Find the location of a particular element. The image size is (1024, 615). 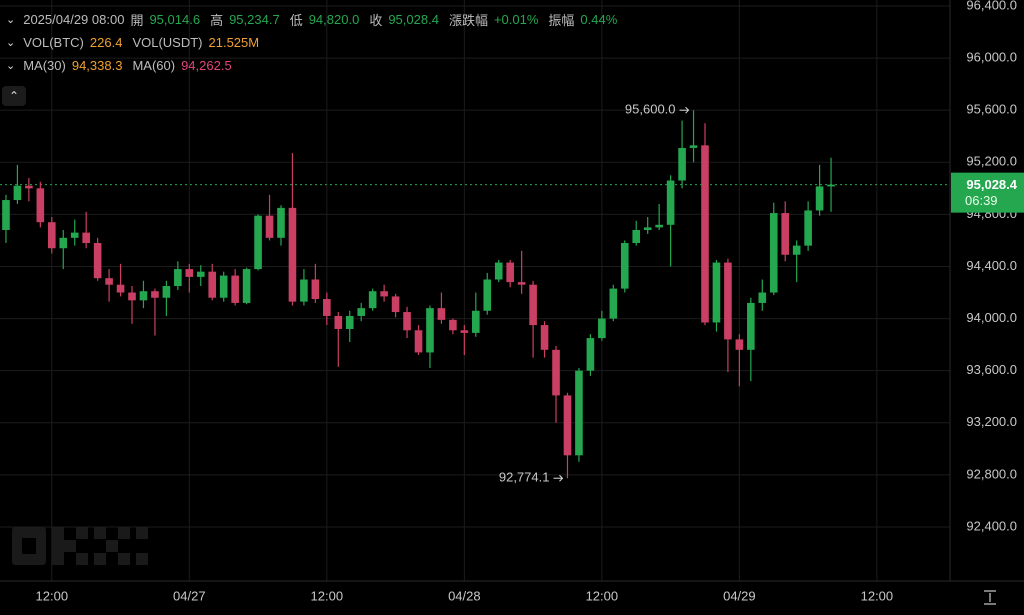

extreme-label: 95,600.0 is located at coordinates (650, 109).